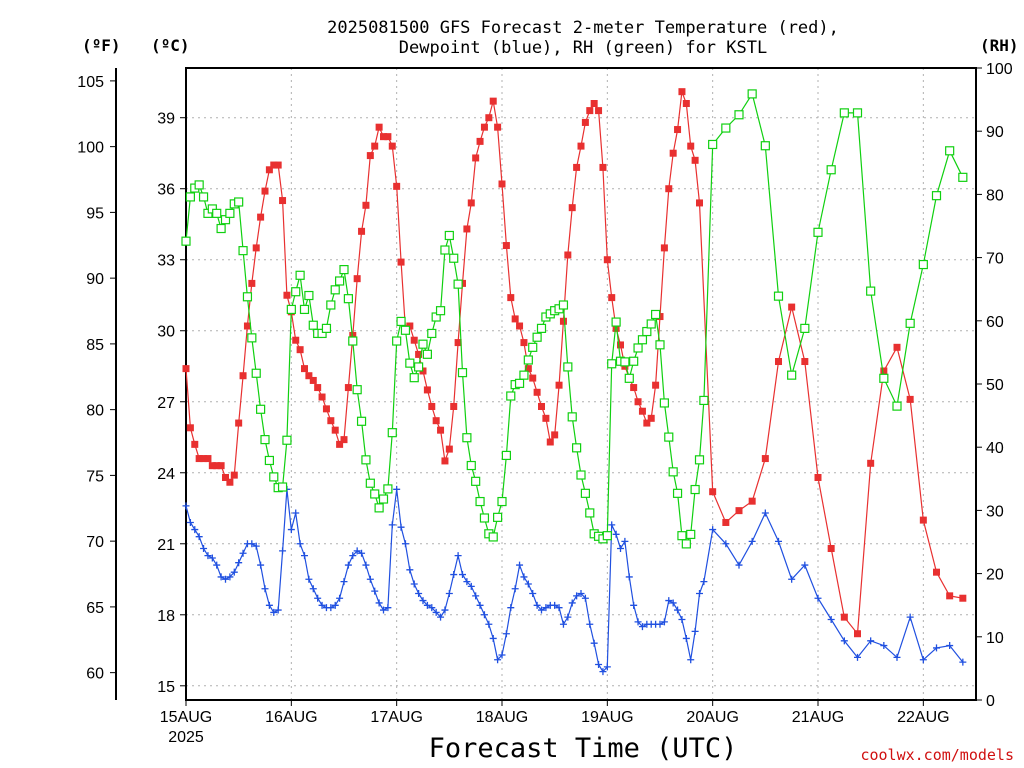 This screenshot has height=768, width=1024. What do you see at coordinates (291, 717) in the screenshot?
I see `x-tick-label: 16AUG` at bounding box center [291, 717].